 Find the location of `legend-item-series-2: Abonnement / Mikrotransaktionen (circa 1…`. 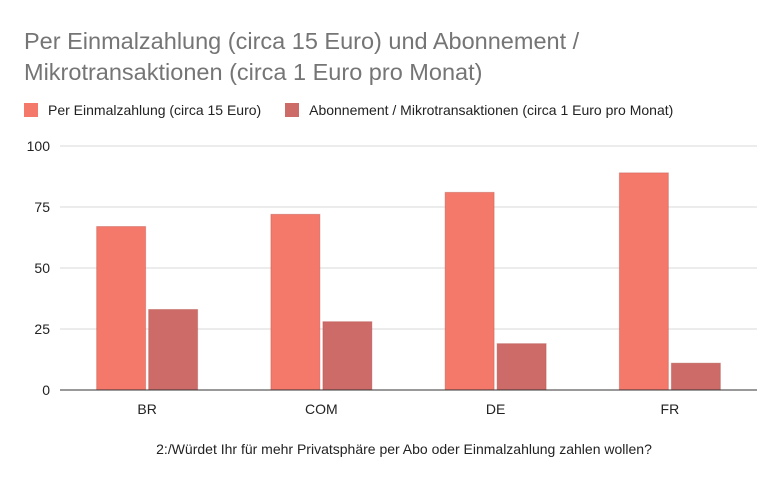

legend-item-series-2: Abonnement / Mikrotransaktionen (circa 1… is located at coordinates (479, 110).